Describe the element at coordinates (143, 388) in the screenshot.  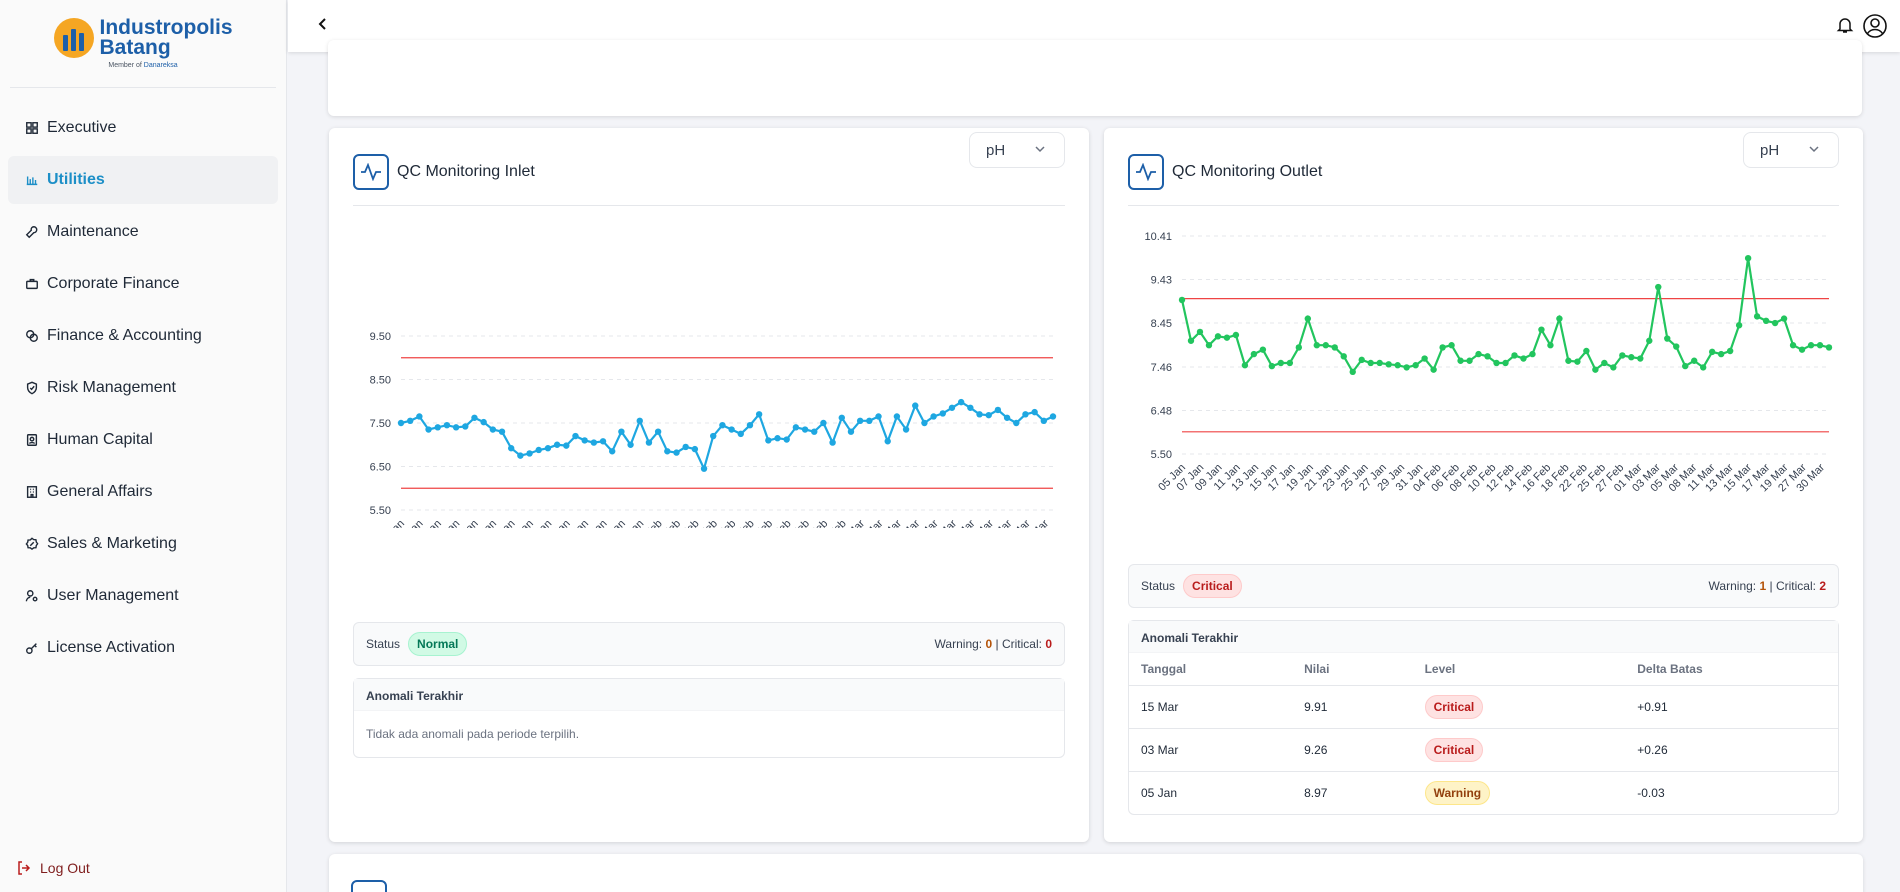
I see `sidebar-item-risk-management: Risk Management` at that location.